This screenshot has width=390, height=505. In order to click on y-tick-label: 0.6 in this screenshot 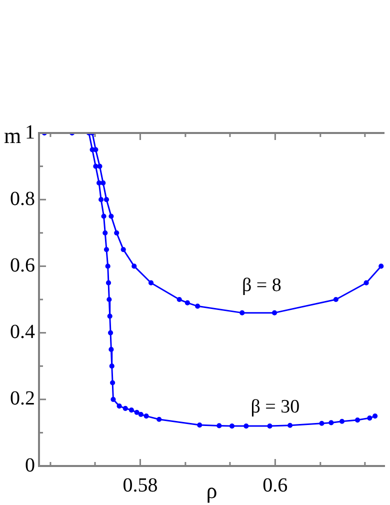, I will do `click(22, 265)`.